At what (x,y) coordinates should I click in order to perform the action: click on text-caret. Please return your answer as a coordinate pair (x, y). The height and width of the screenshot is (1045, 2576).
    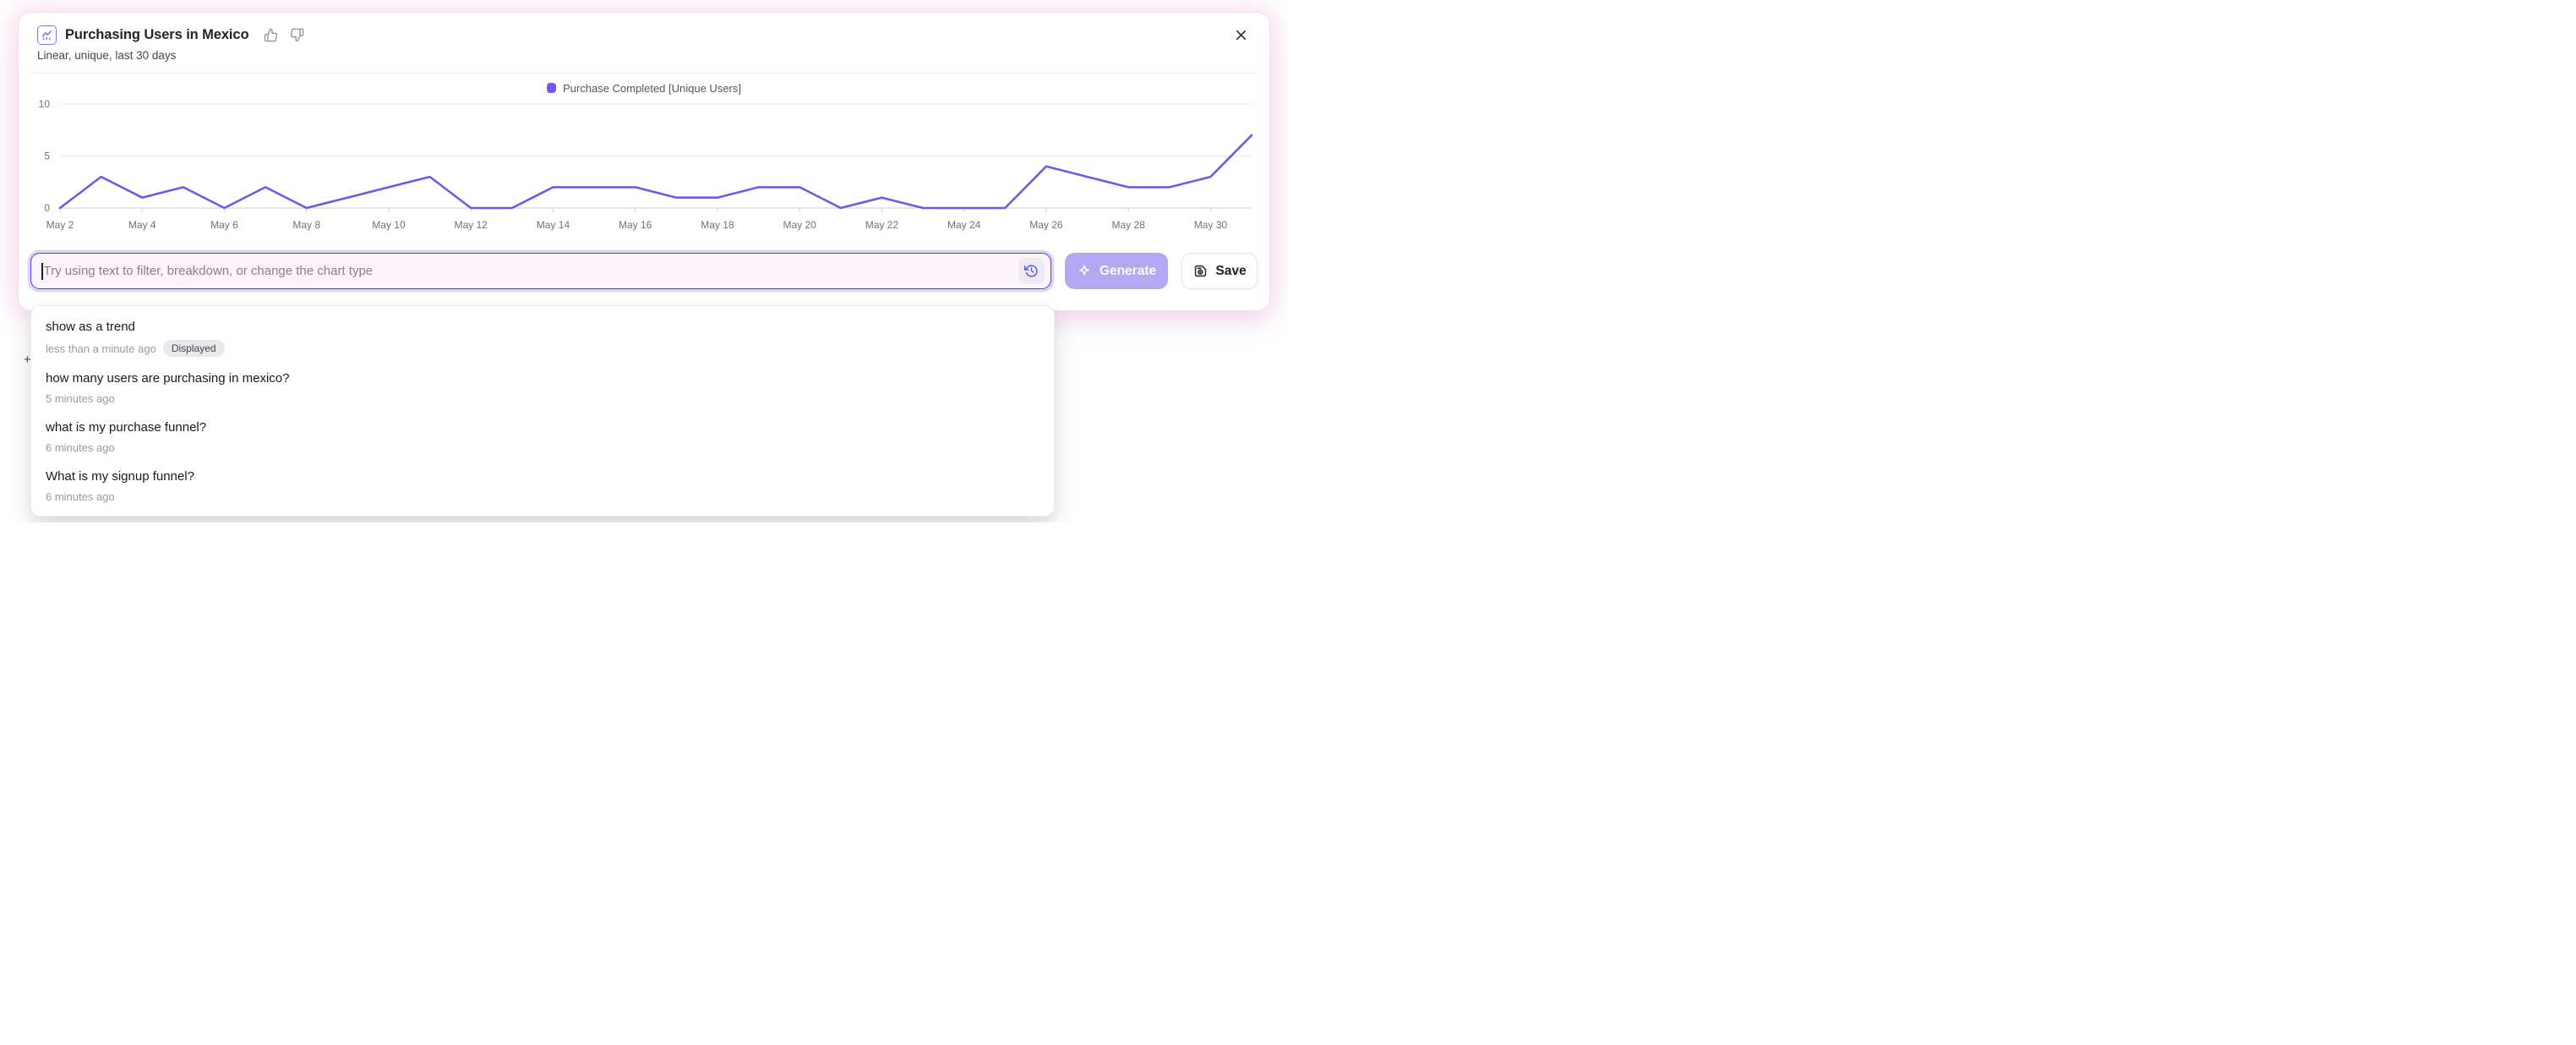
    Looking at the image, I should click on (42, 271).